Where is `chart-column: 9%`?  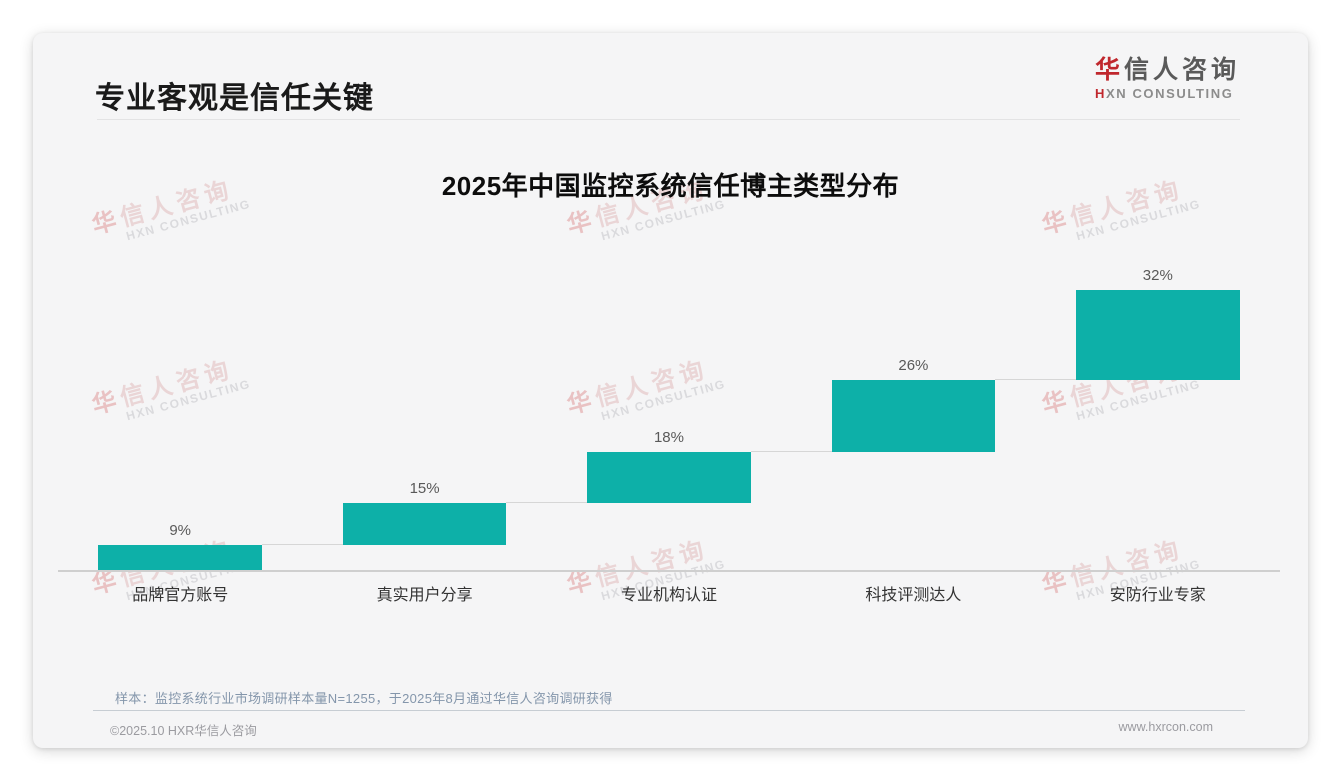 chart-column: 9% is located at coordinates (180, 430).